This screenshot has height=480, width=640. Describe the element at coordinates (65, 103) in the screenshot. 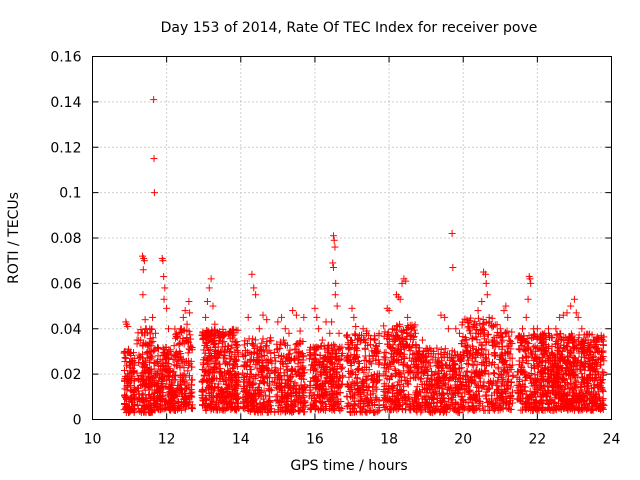

I see `y-tick-label: 0.14` at that location.